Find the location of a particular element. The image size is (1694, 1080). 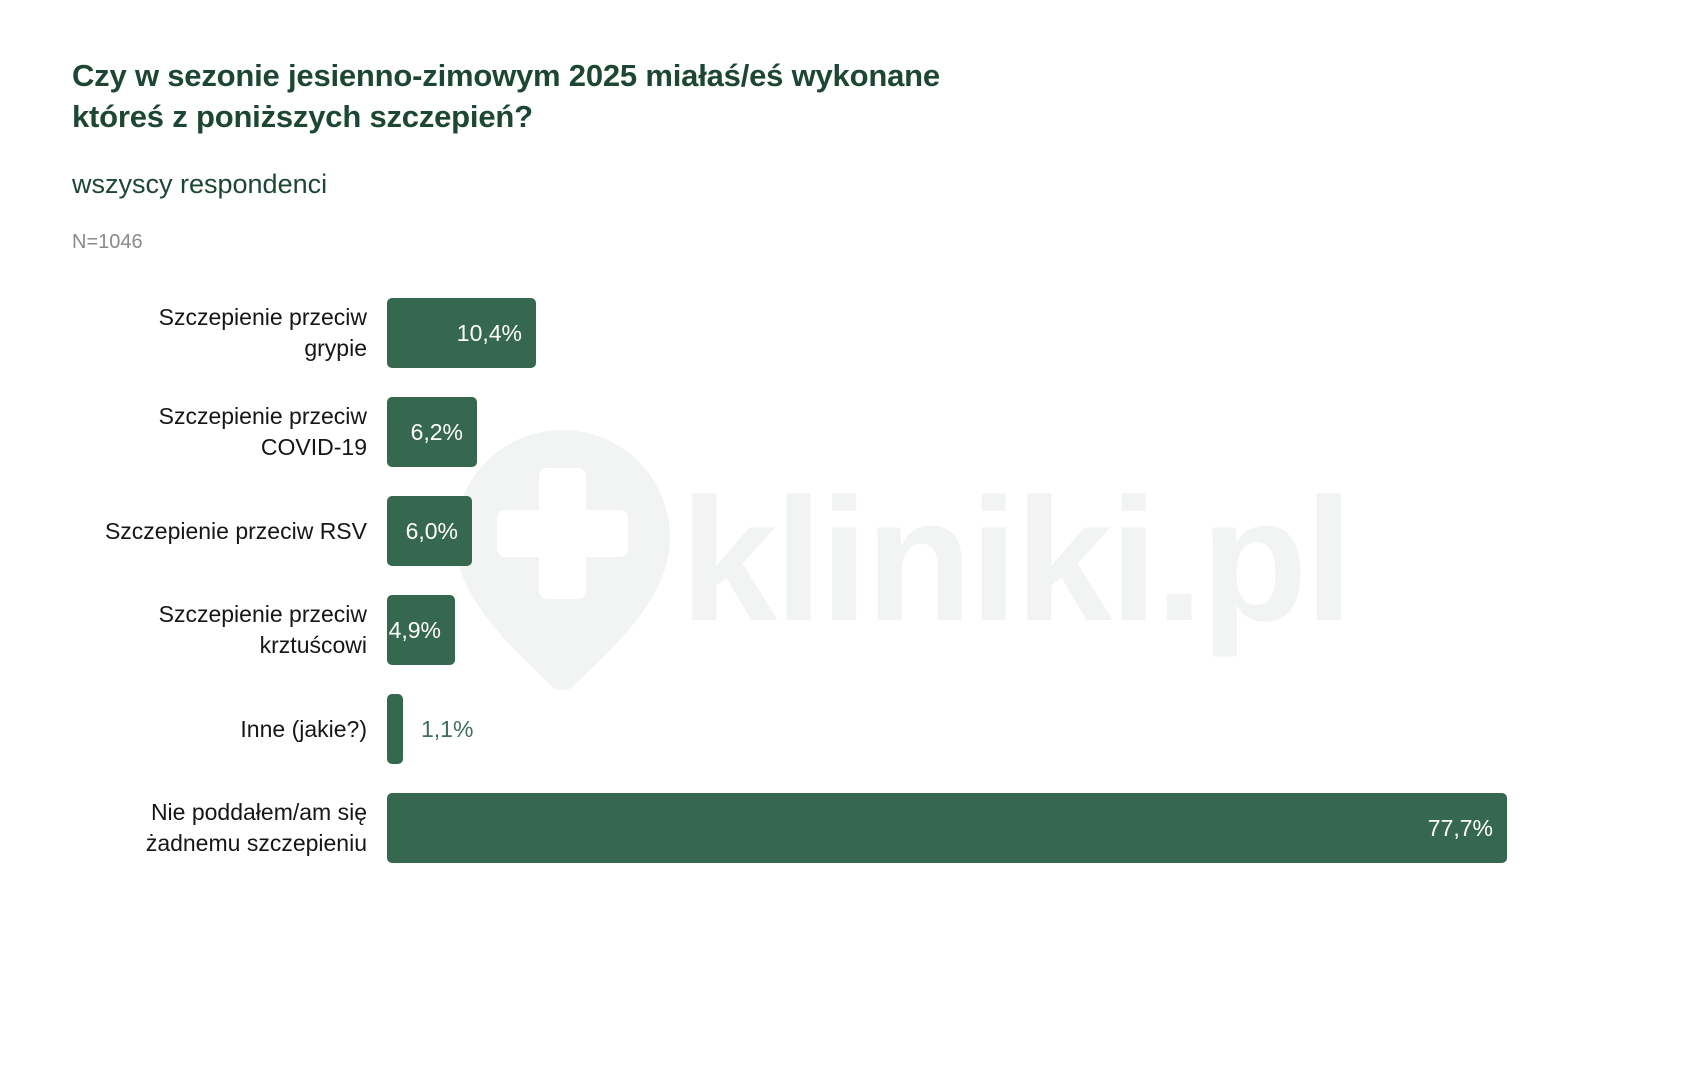

bar-track: 6,0% is located at coordinates (1040, 531).